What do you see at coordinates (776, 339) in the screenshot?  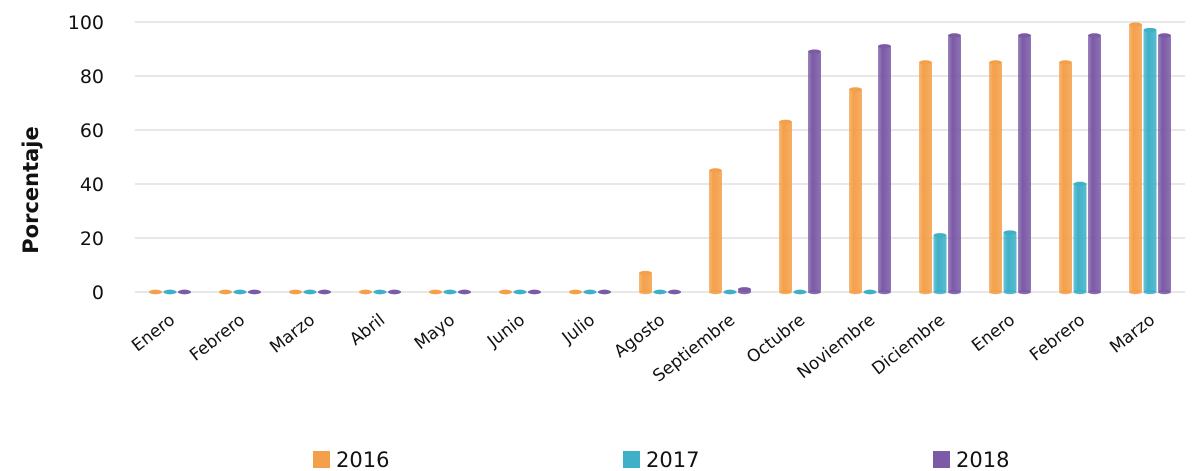 I see `x-tick-label: Octubre` at bounding box center [776, 339].